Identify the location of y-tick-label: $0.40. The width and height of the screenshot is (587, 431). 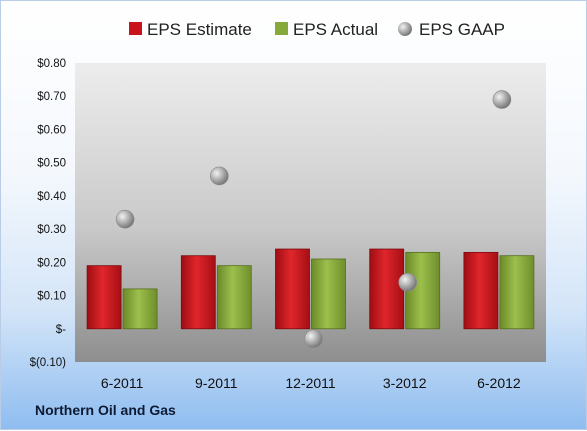
(51, 197).